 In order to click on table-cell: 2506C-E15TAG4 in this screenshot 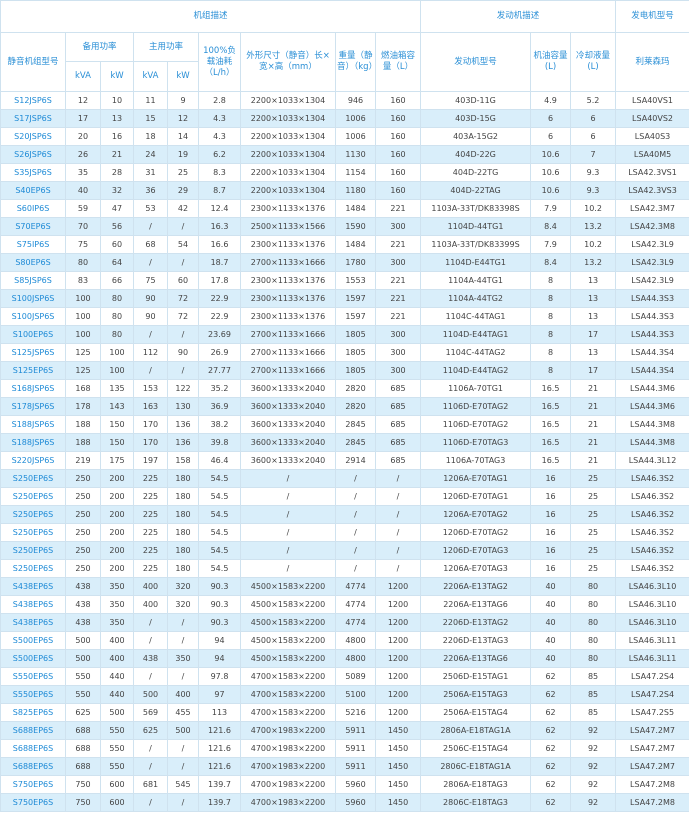, I will do `click(476, 748)`.